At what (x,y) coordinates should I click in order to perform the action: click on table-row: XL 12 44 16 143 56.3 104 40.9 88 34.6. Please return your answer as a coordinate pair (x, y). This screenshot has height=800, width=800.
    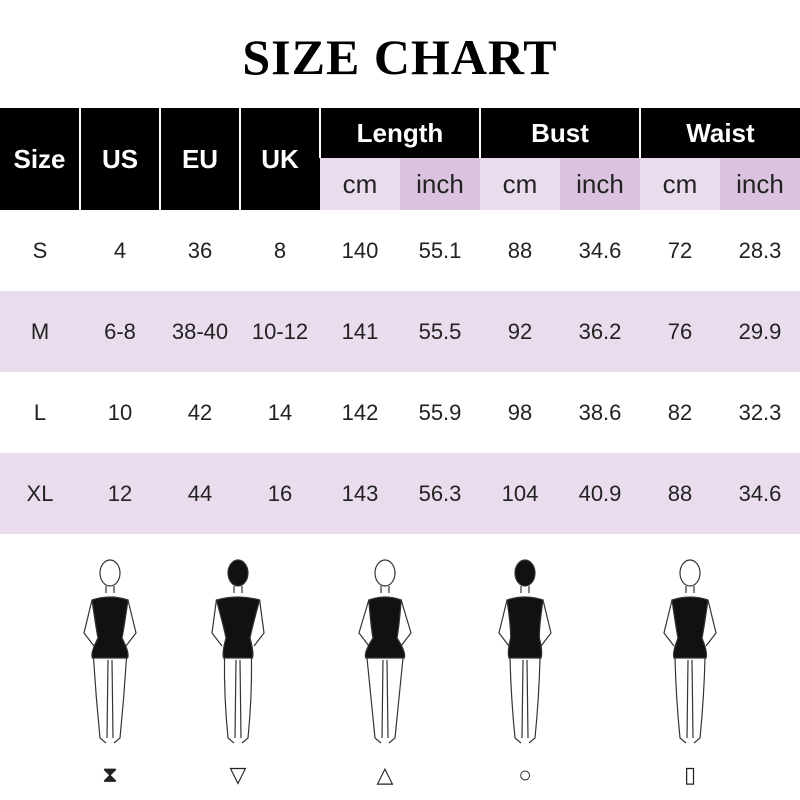
    Looking at the image, I should click on (400, 493).